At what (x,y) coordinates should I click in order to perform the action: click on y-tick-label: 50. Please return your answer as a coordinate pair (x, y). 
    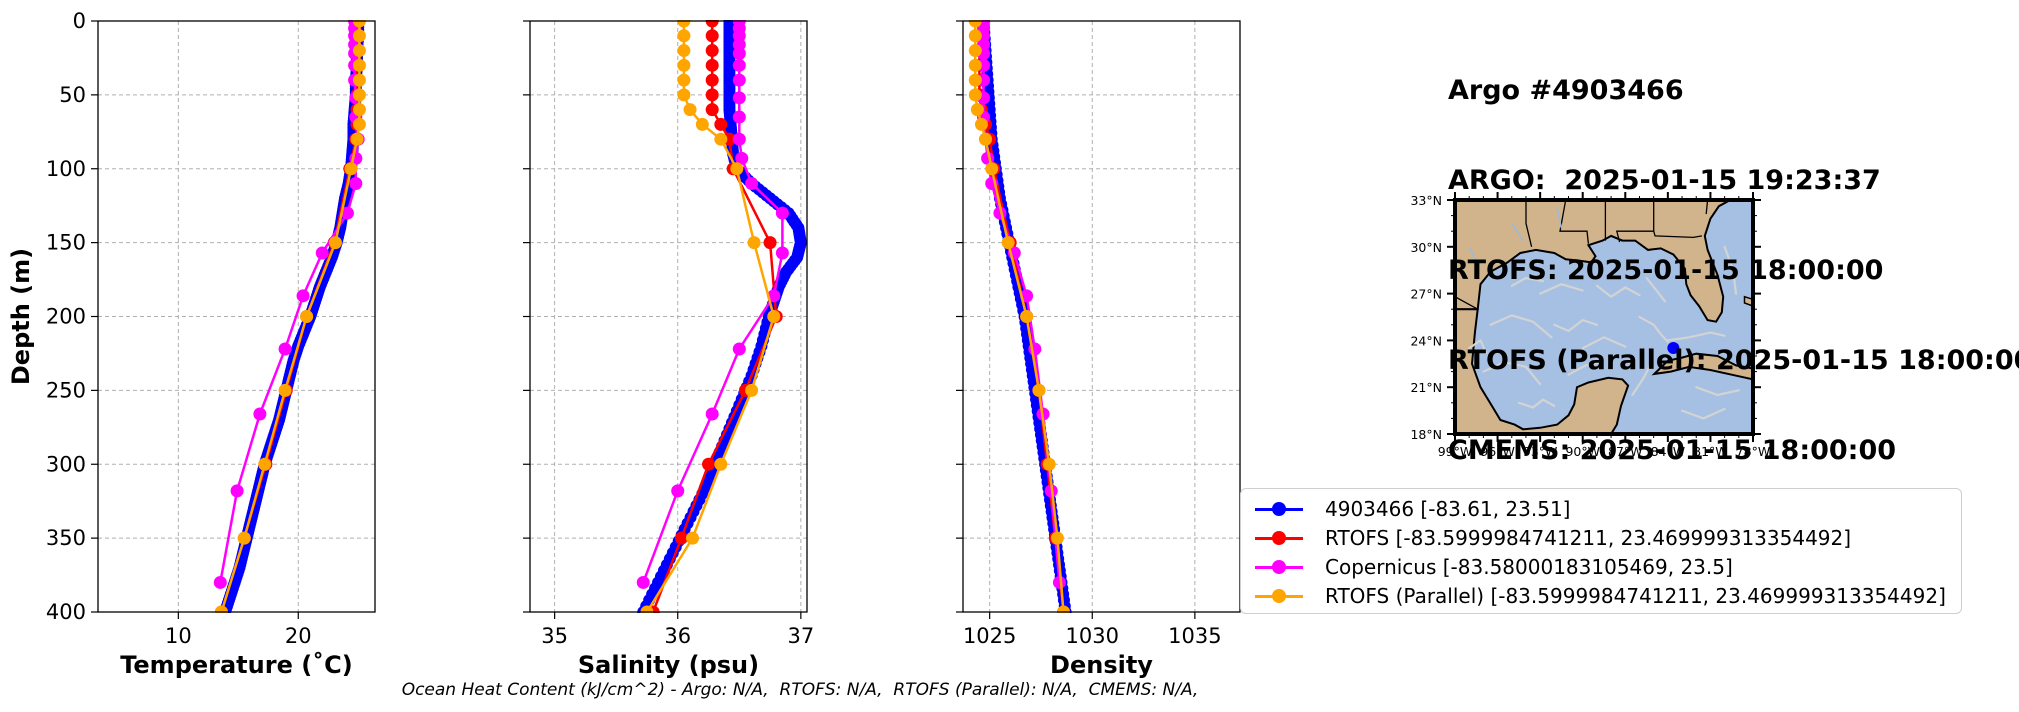
    Looking at the image, I should click on (72, 95).